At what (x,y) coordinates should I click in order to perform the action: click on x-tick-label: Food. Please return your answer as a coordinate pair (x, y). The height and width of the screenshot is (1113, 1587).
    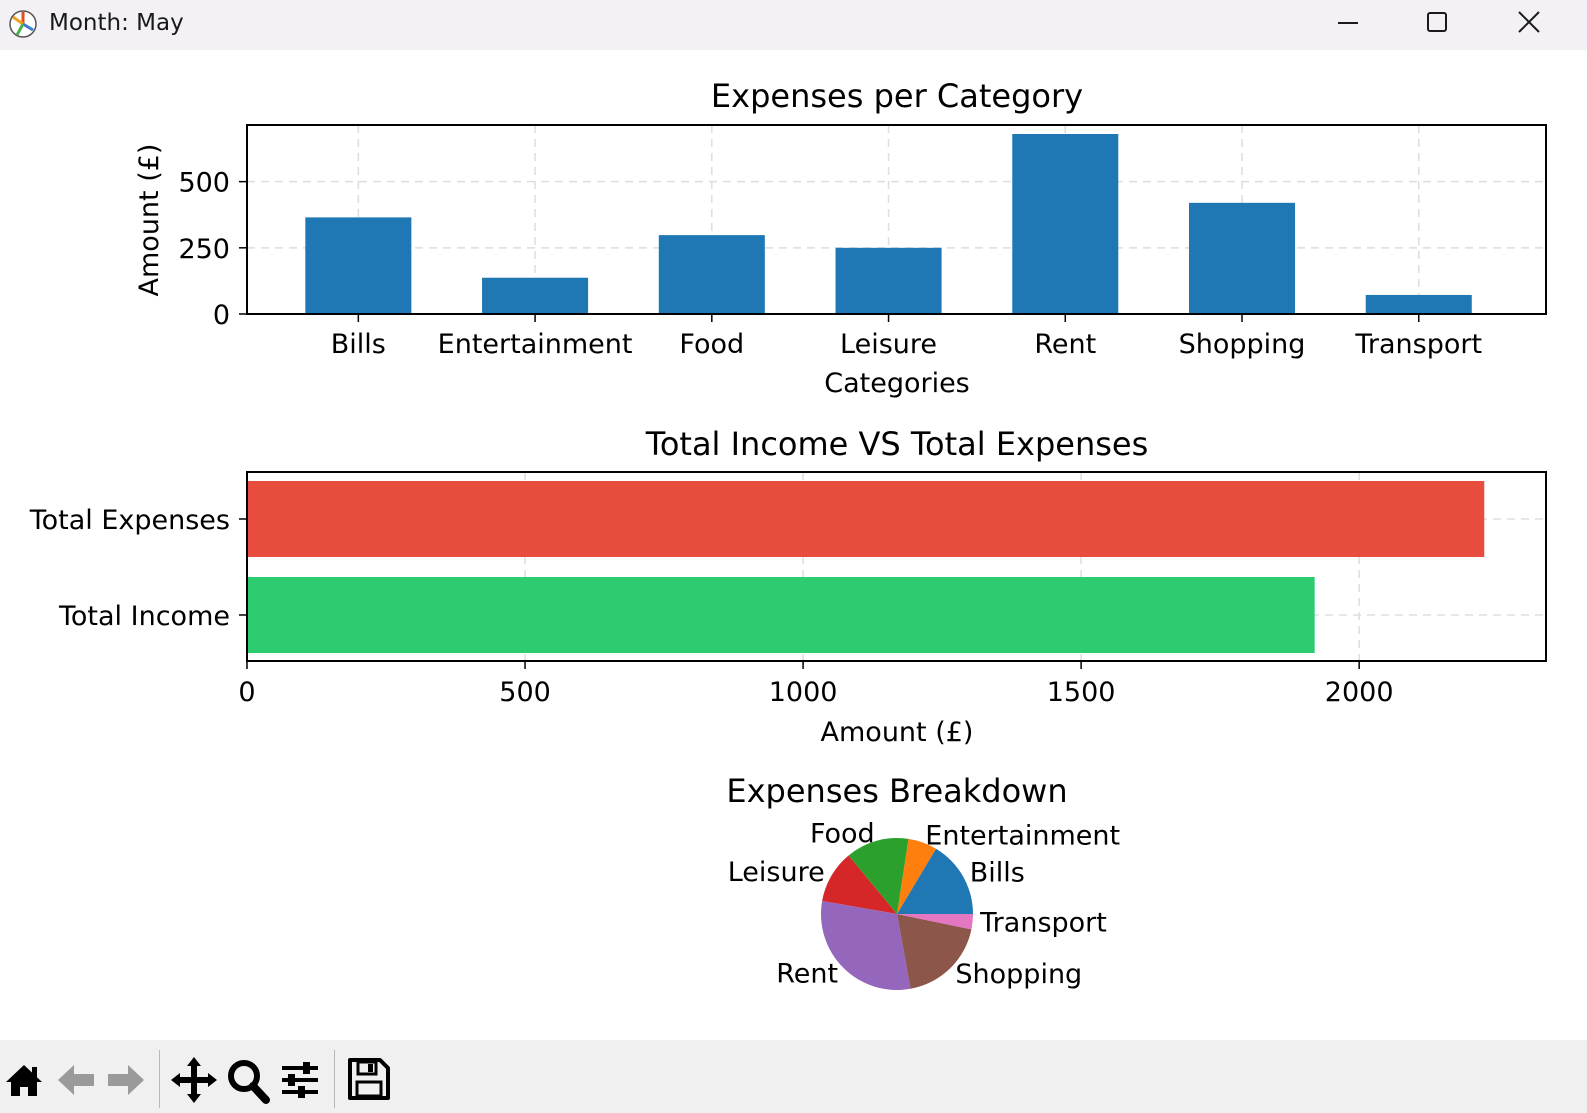
    Looking at the image, I should click on (711, 344).